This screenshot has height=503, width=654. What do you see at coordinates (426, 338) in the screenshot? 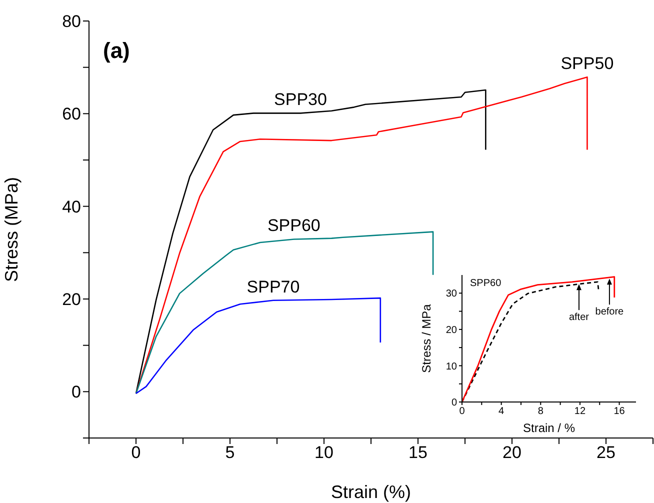
I see `y-axis-title: Stress / MPa` at bounding box center [426, 338].